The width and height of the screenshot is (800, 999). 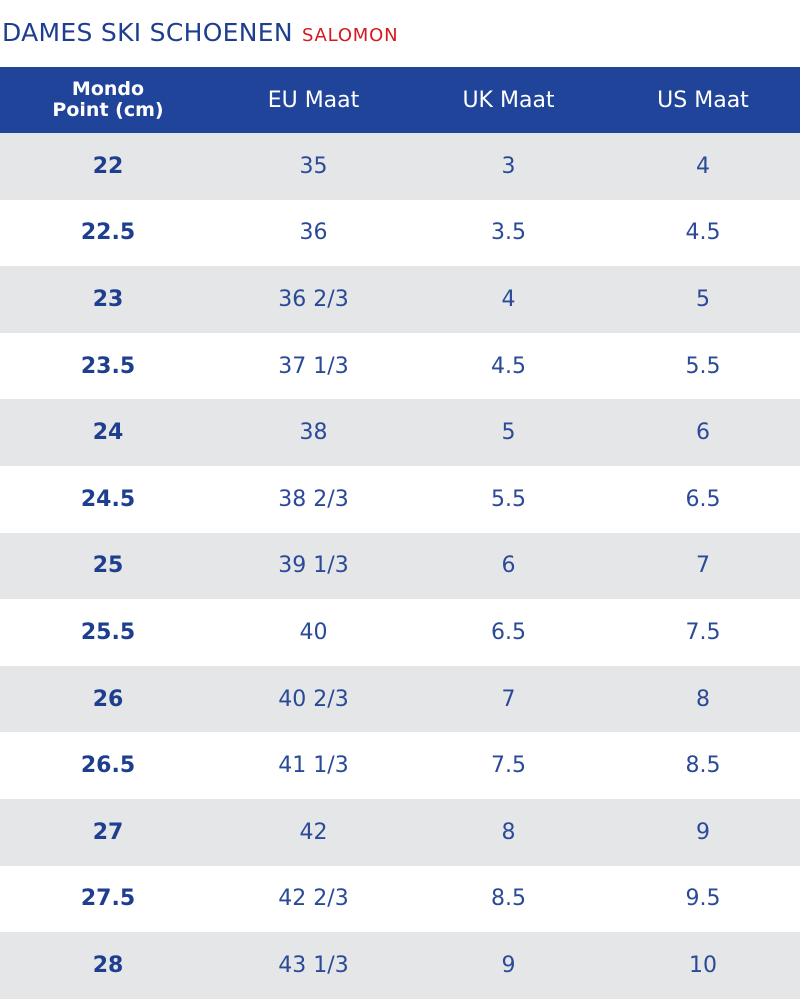 What do you see at coordinates (508, 699) in the screenshot?
I see `cell-uk: 7` at bounding box center [508, 699].